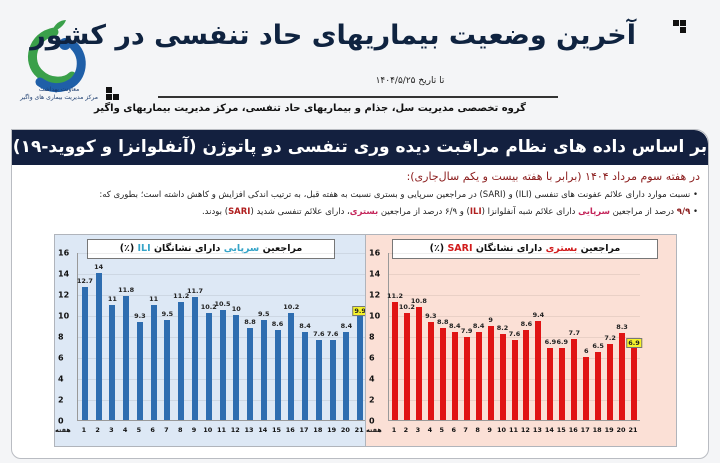  What do you see at coordinates (424, 212) in the screenshot?
I see `bullet-2-text: ) و ۶/۹ درصد از مراجعین` at bounding box center [424, 212].